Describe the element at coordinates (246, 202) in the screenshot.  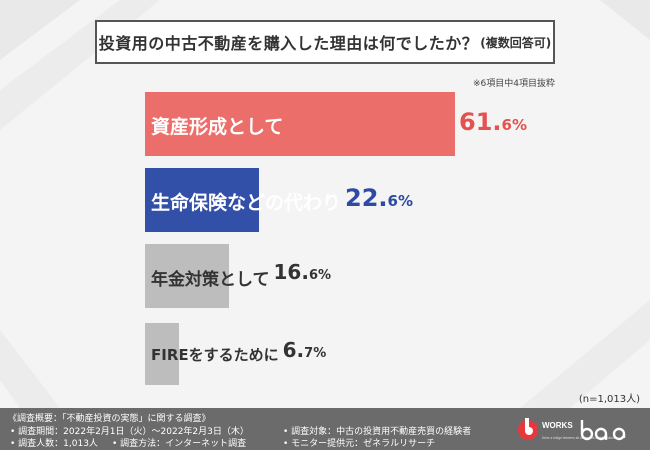
I see `bar-label-2: 生命保険などの代わり` at that location.